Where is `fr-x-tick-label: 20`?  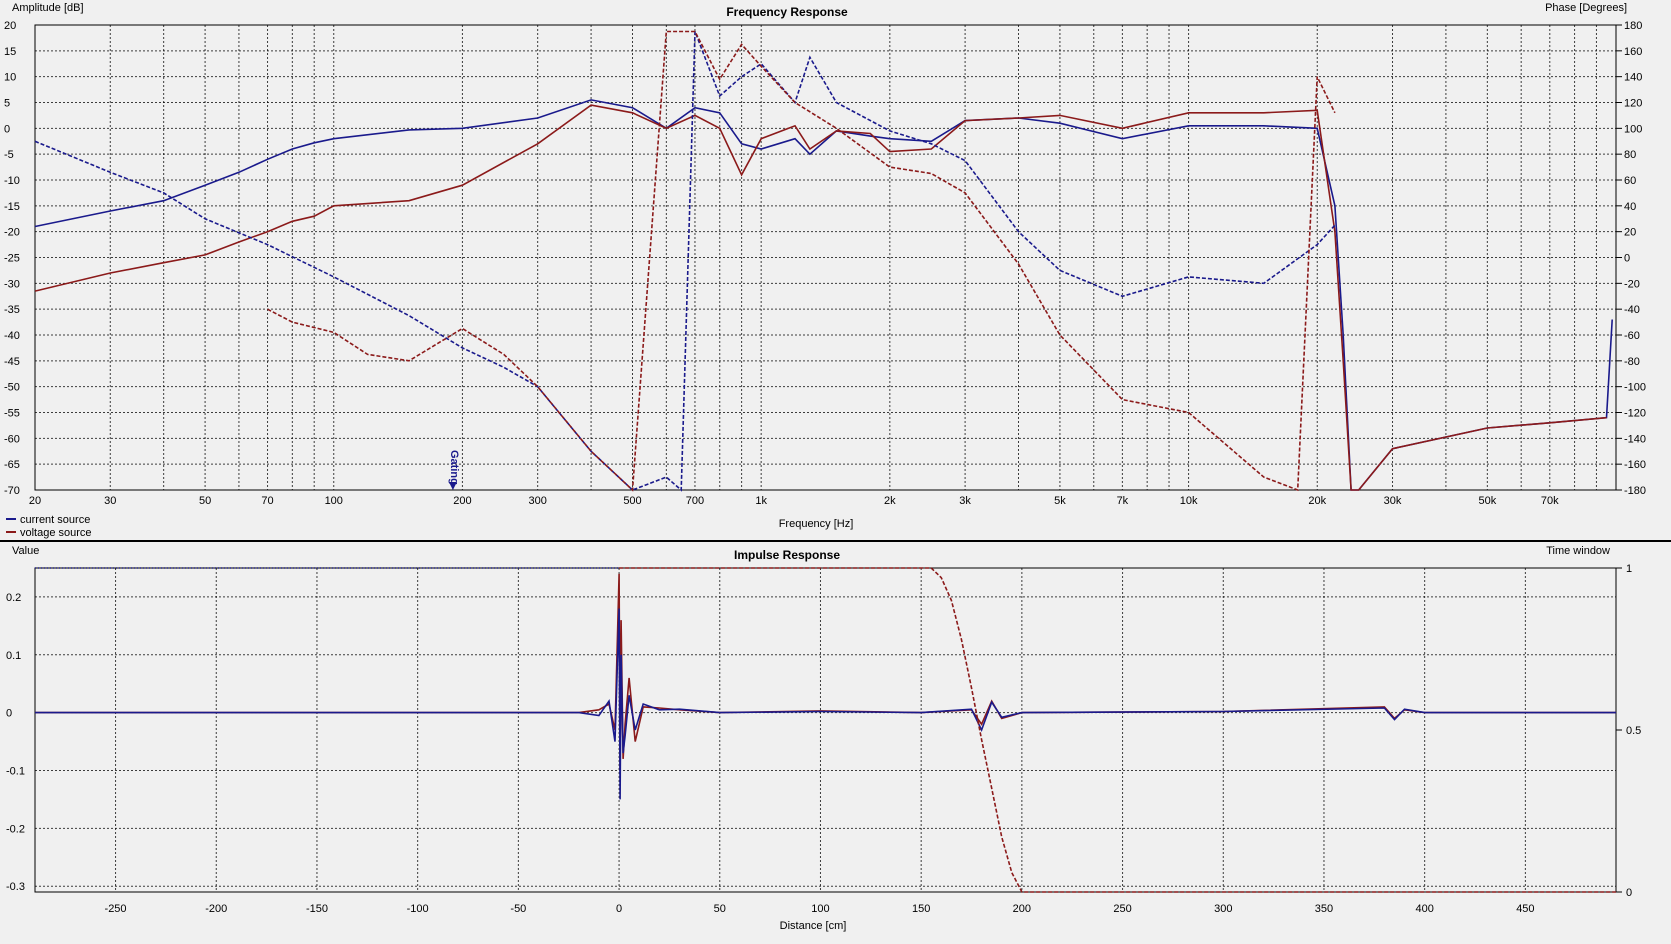
fr-x-tick-label: 20 is located at coordinates (35, 501).